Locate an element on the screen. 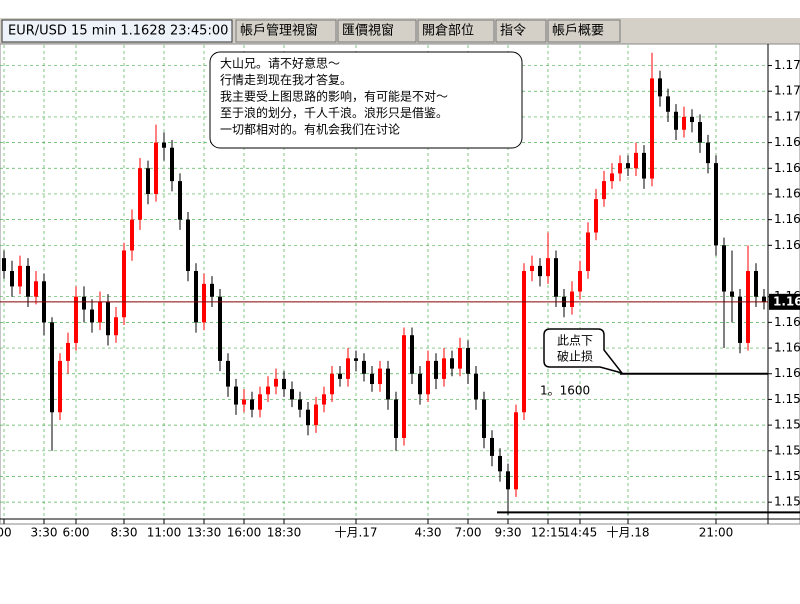  x-tick-label: 21:00 is located at coordinates (716, 533).